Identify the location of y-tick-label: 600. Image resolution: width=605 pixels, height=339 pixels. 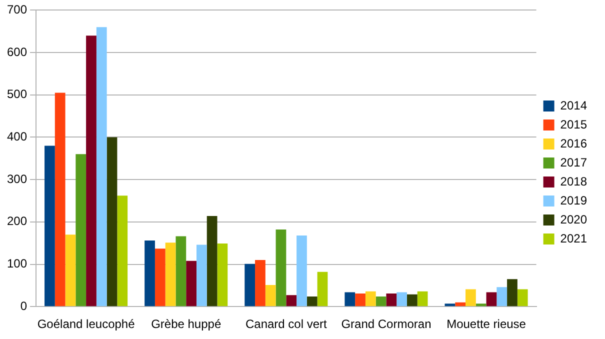
(17, 51).